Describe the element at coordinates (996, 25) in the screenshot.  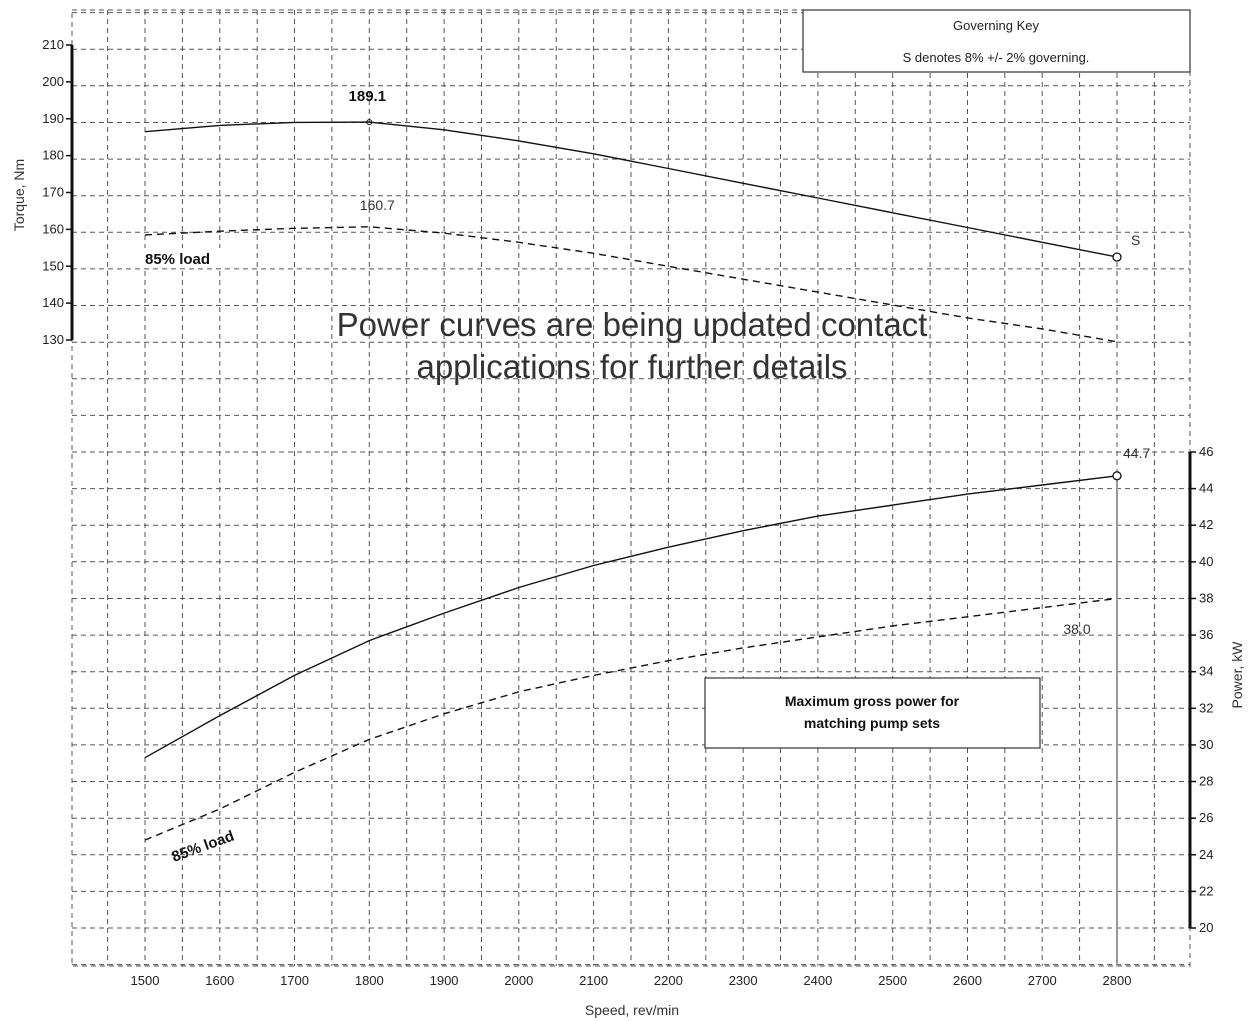
I see `governing-key-title: Governing Key` at that location.